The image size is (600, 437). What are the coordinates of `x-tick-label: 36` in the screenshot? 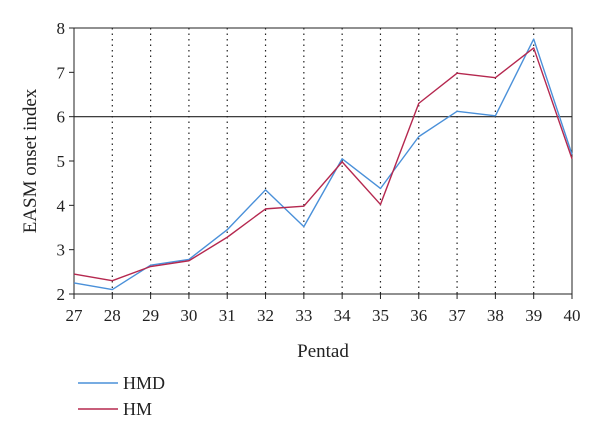 It's located at (418, 315).